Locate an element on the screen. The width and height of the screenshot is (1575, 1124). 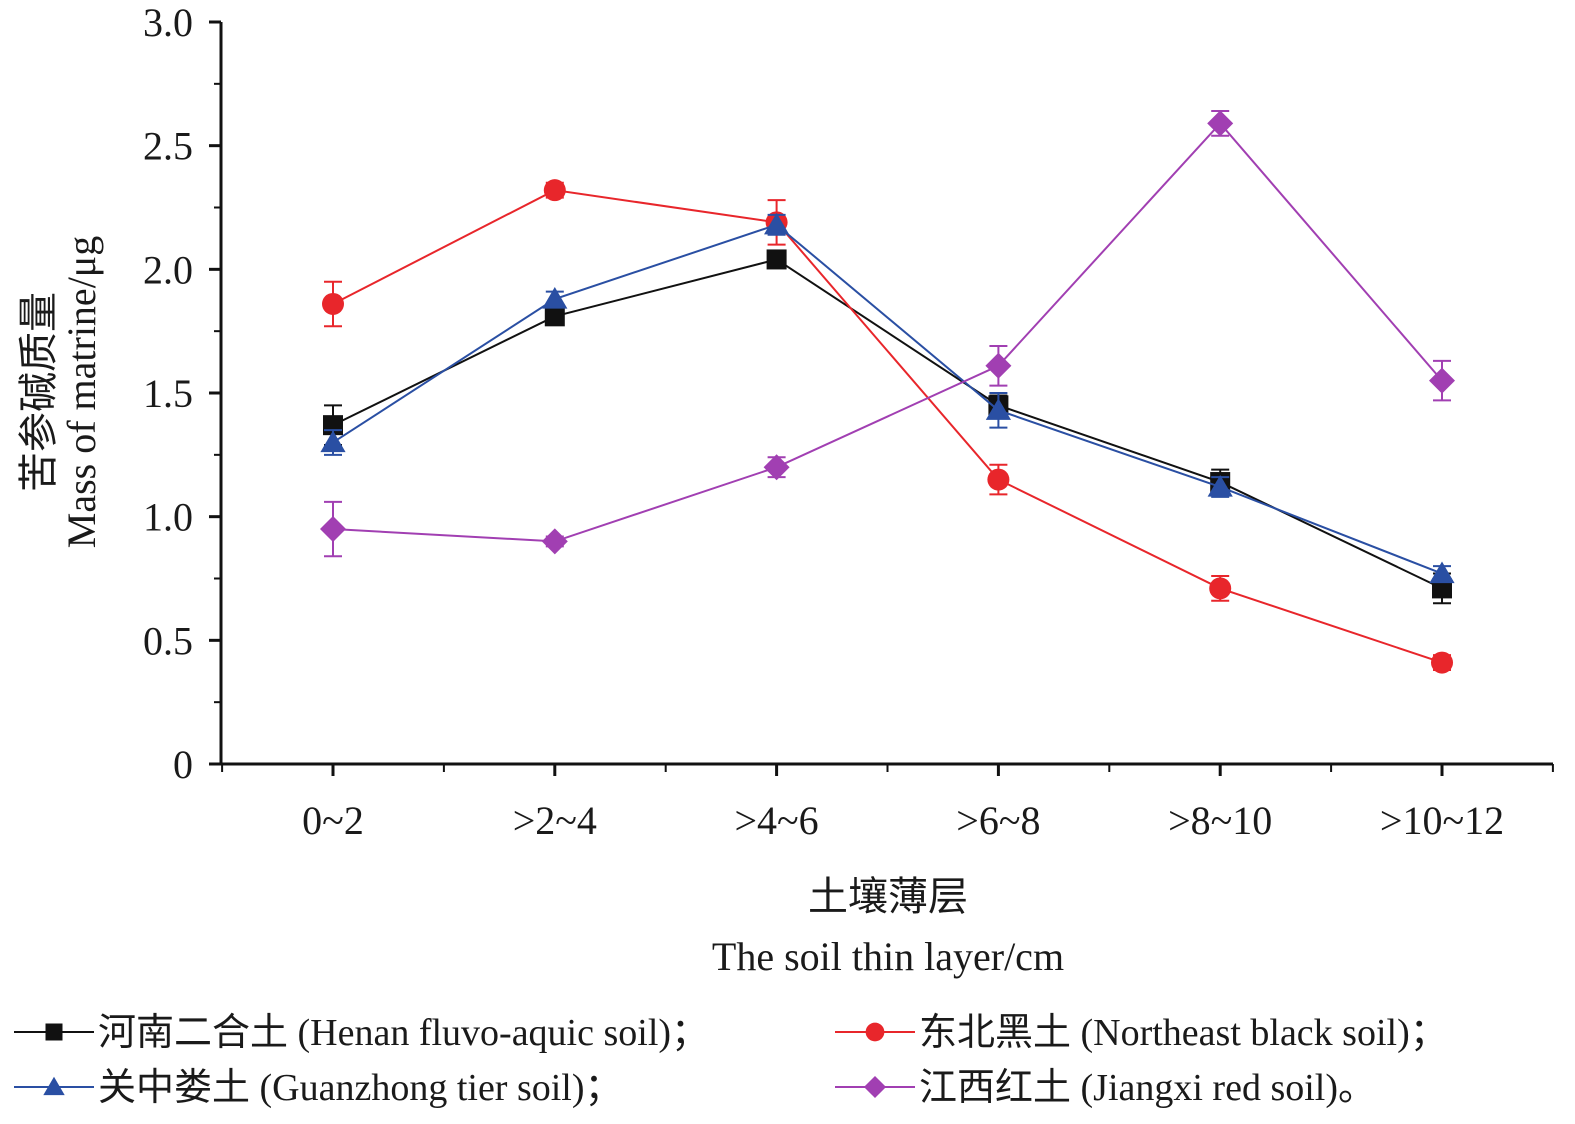
y-tick-label: 1.5 is located at coordinates (168, 393).